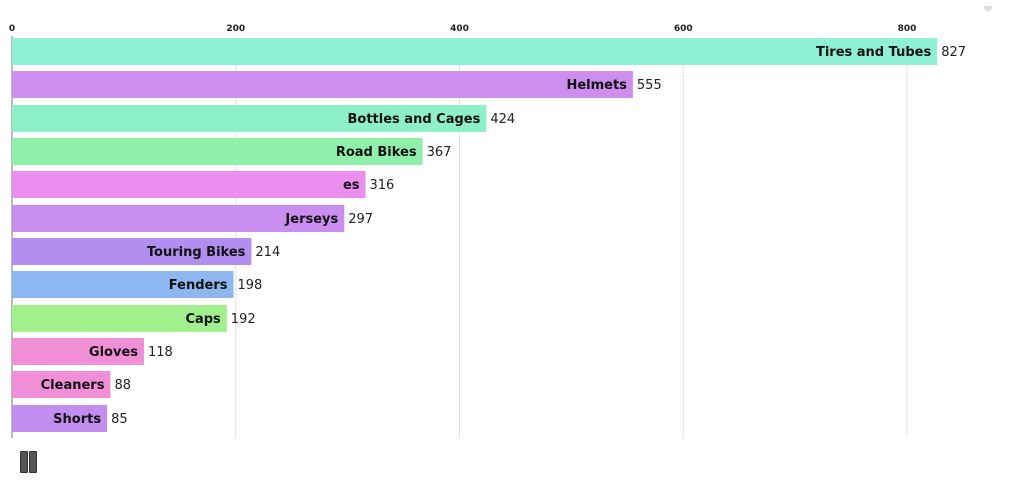  I want to click on bar-label: Helmets, so click(596, 85).